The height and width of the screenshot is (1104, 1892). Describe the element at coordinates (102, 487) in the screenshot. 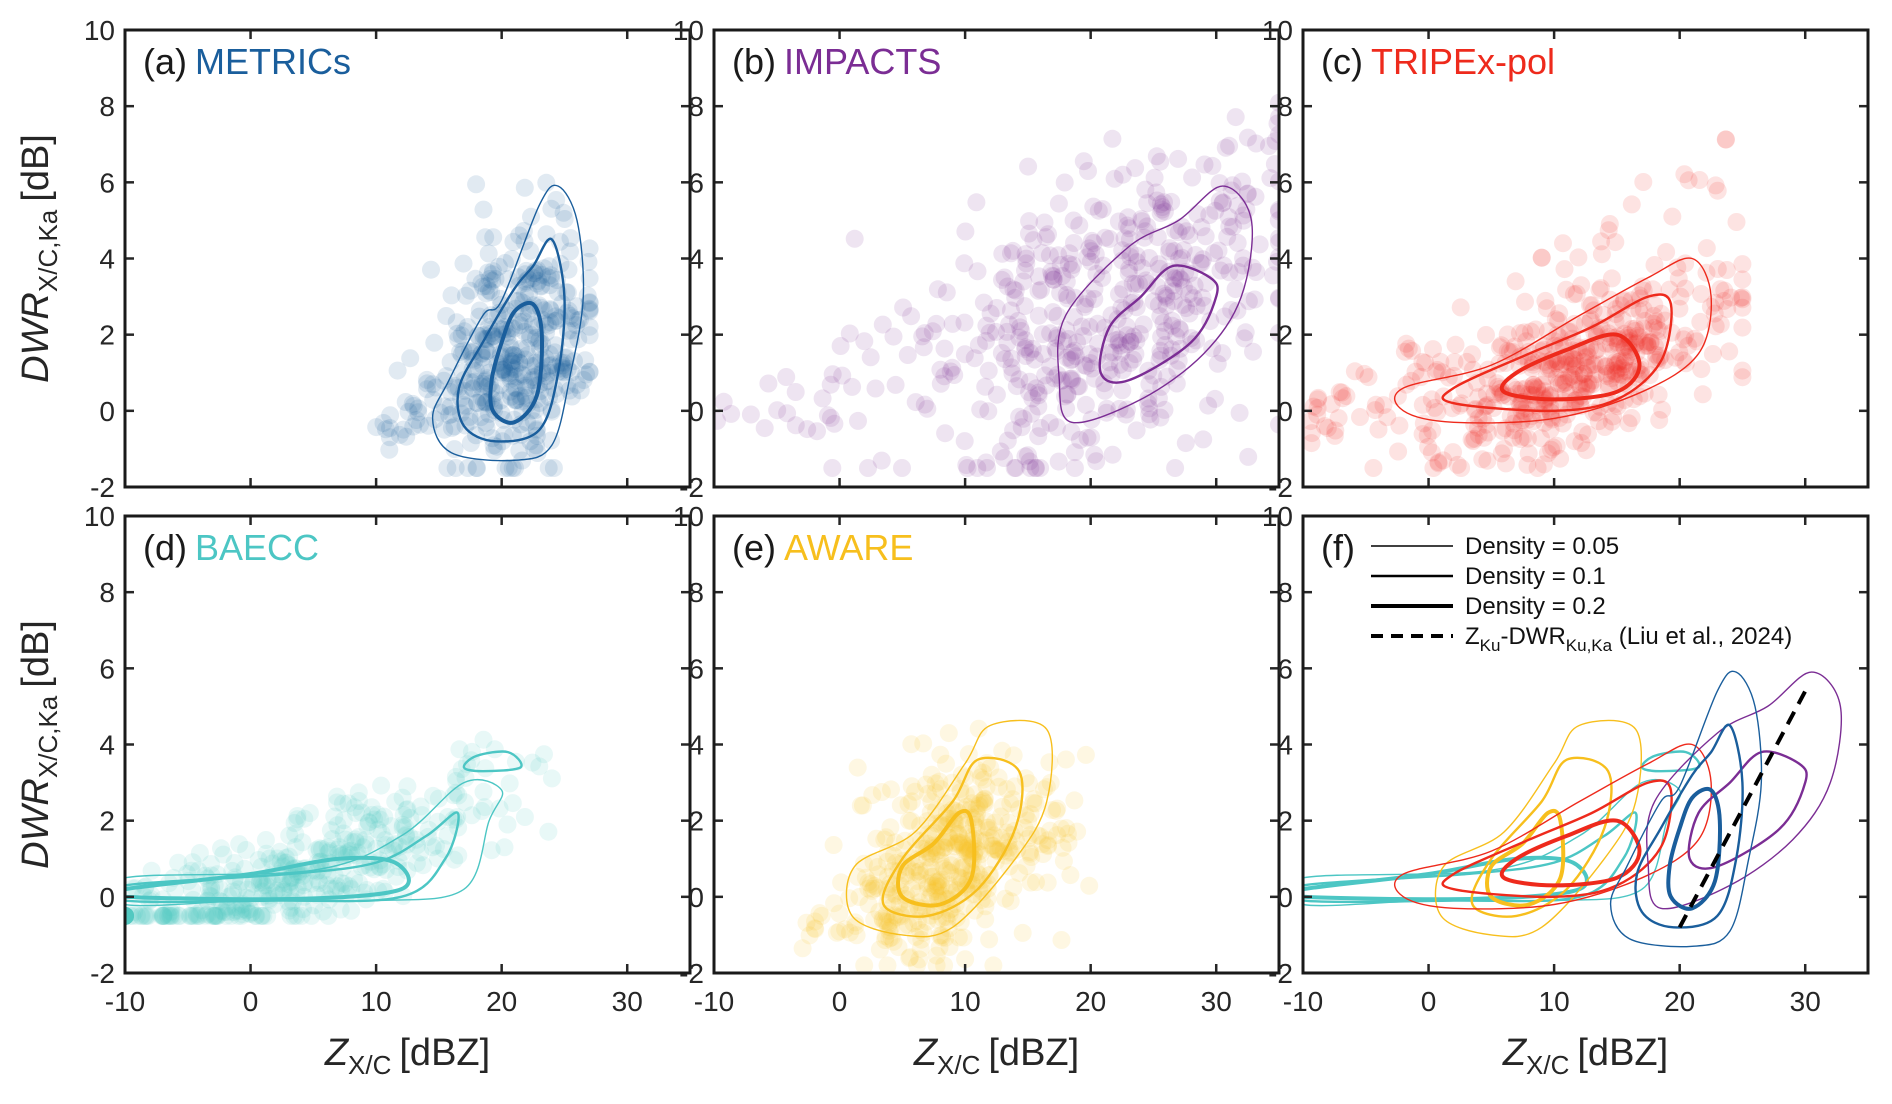

I see `y-tick-label: -2` at that location.